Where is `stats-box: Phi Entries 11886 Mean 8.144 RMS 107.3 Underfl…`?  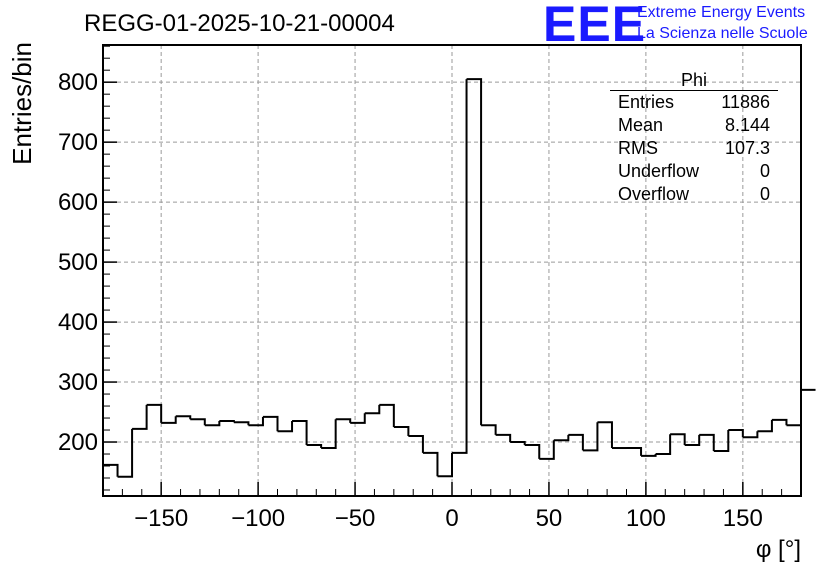 stats-box: Phi Entries 11886 Mean 8.144 RMS 107.3 Underfl… is located at coordinates (694, 138).